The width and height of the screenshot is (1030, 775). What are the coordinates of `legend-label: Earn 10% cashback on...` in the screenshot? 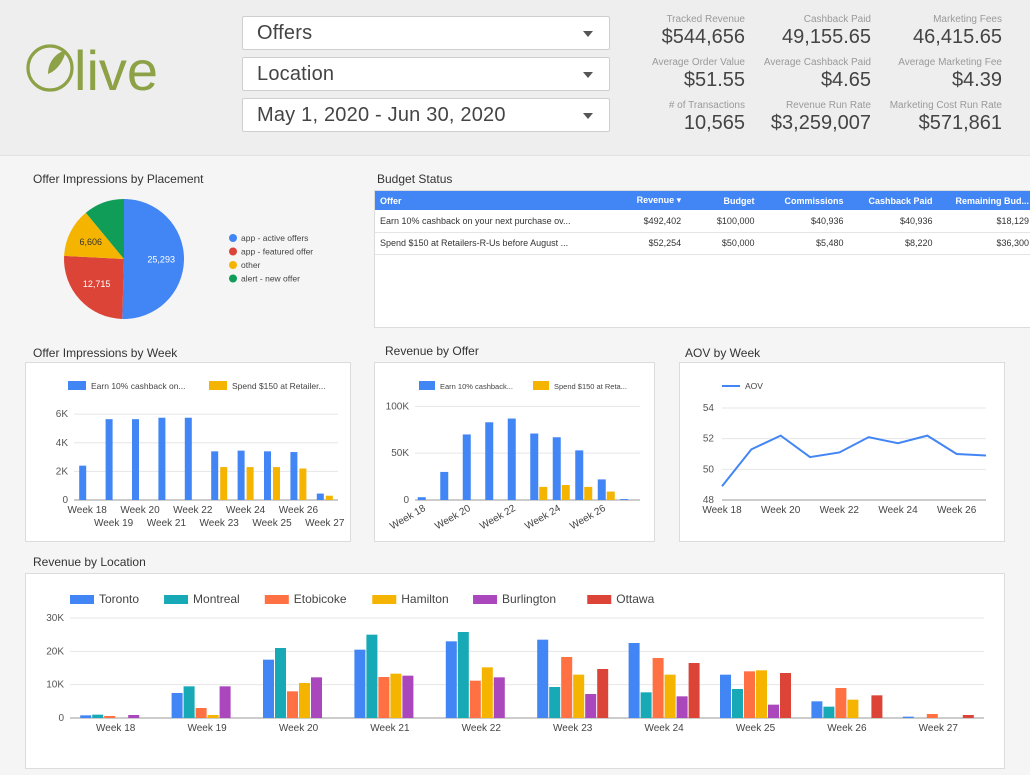 It's located at (138, 386).